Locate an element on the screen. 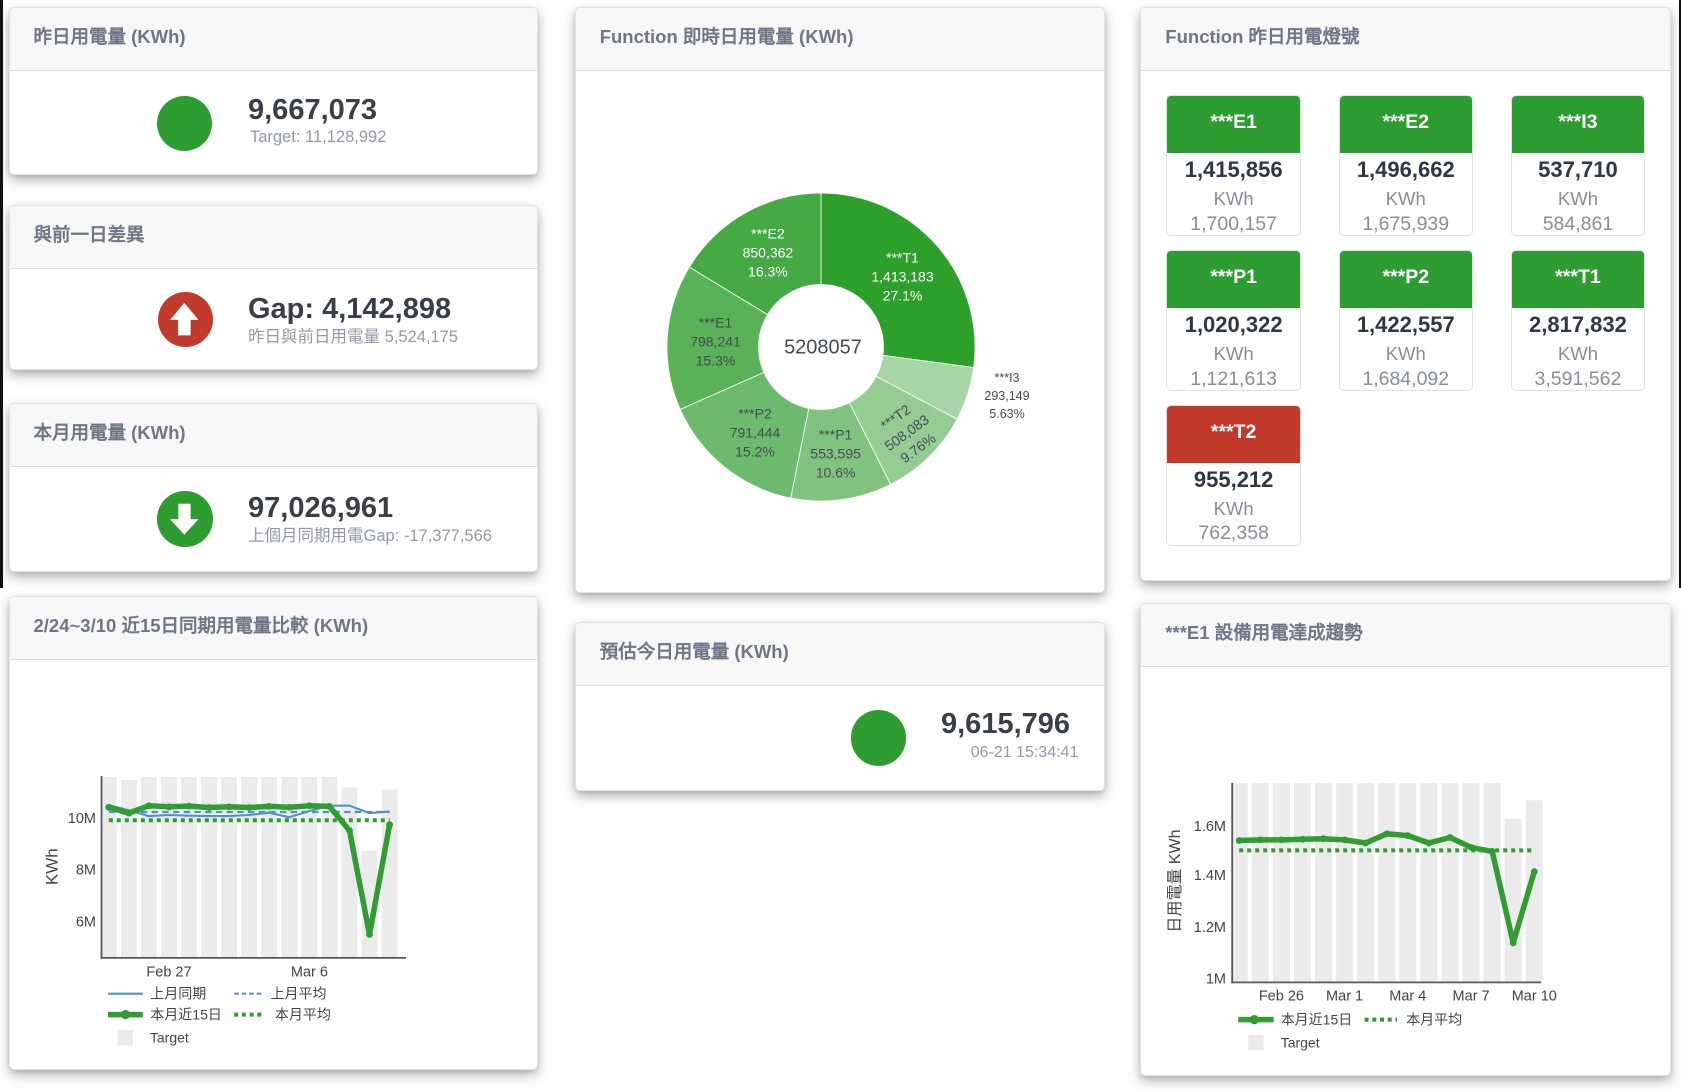 The width and height of the screenshot is (1681, 1091). svg-text: 10M is located at coordinates (82, 819).